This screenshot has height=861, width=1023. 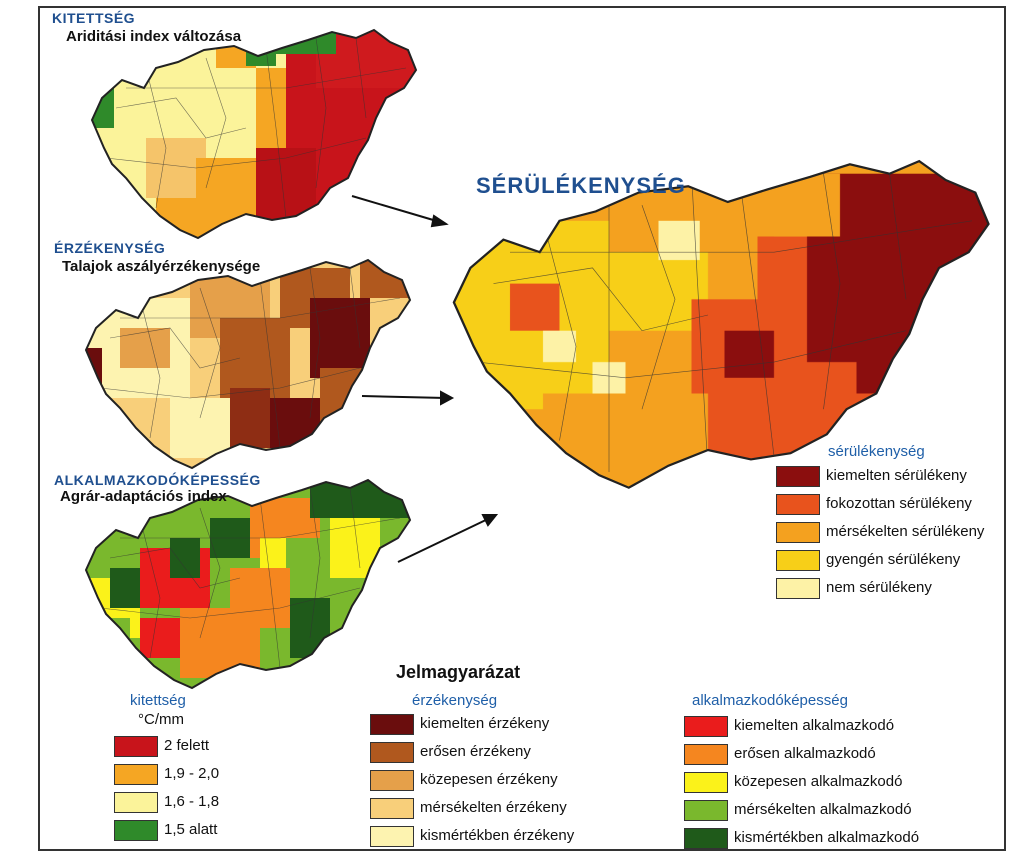 What do you see at coordinates (157, 480) in the screenshot?
I see `adaptive-section-label: ALKALMAZKODÓKÉPESSÉG` at bounding box center [157, 480].